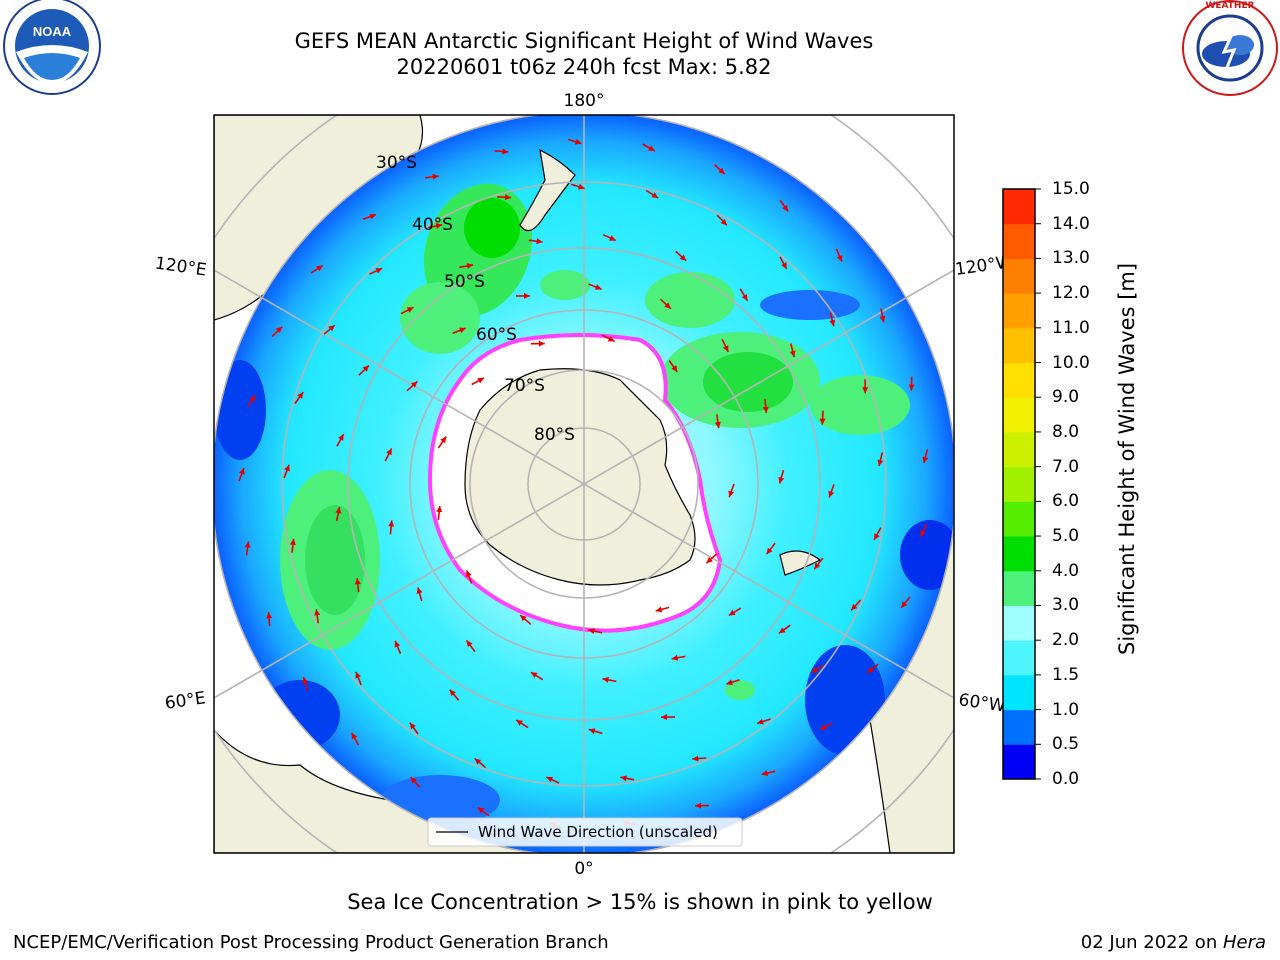 This screenshot has height=960, width=1280. I want to click on legend-label: Wind Wave Direction (unscaled), so click(598, 832).